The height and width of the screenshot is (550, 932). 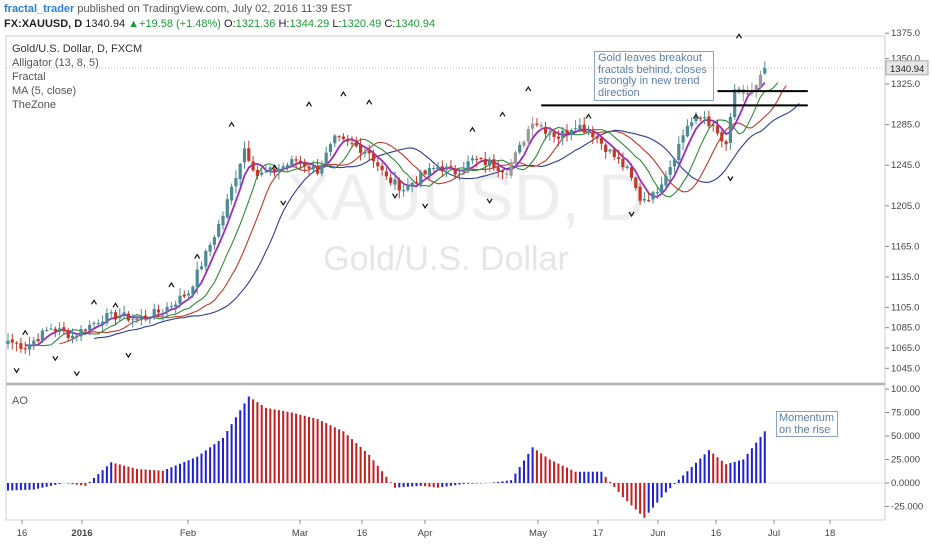 What do you see at coordinates (730, 179) in the screenshot?
I see `fractal-down-marker` at bounding box center [730, 179].